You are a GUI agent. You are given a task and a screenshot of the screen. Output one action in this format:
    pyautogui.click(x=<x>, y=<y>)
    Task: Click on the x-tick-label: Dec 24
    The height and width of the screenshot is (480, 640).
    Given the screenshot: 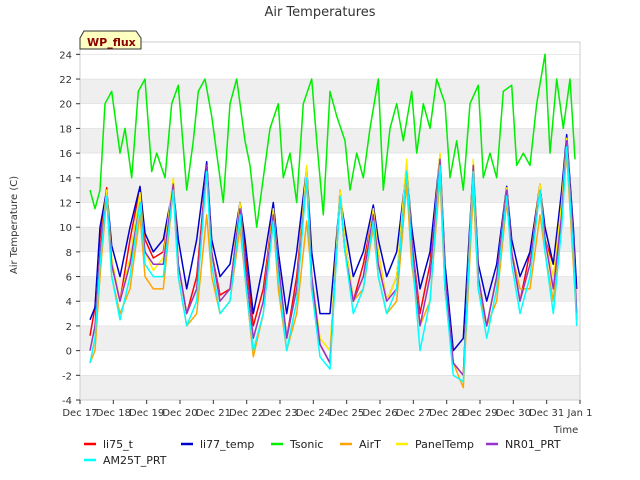 What is the action you would take?
    pyautogui.click(x=313, y=413)
    